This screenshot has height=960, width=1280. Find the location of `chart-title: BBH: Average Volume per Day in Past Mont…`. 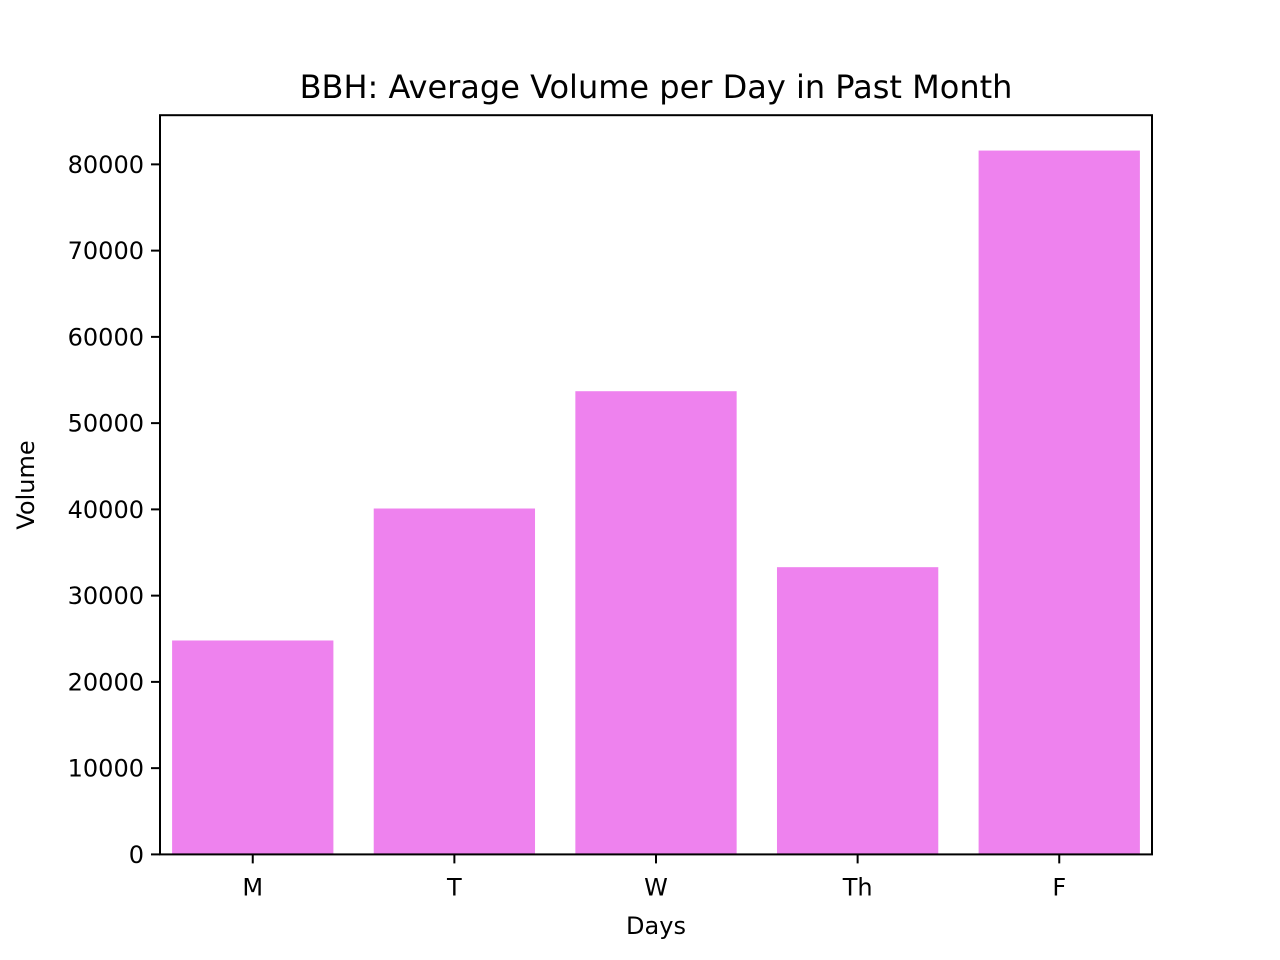

chart-title: BBH: Average Volume per Day in Past Mont… is located at coordinates (656, 87).